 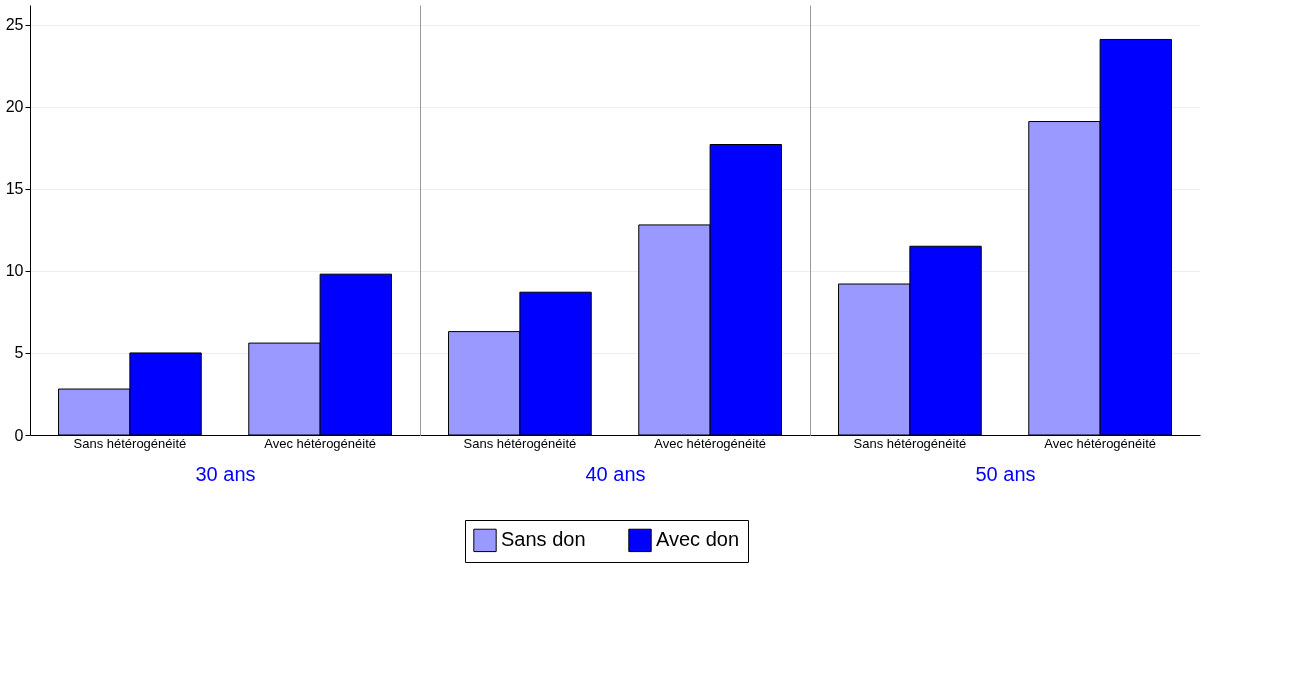 I want to click on x-axis-title: 30 ans, so click(x=225, y=473).